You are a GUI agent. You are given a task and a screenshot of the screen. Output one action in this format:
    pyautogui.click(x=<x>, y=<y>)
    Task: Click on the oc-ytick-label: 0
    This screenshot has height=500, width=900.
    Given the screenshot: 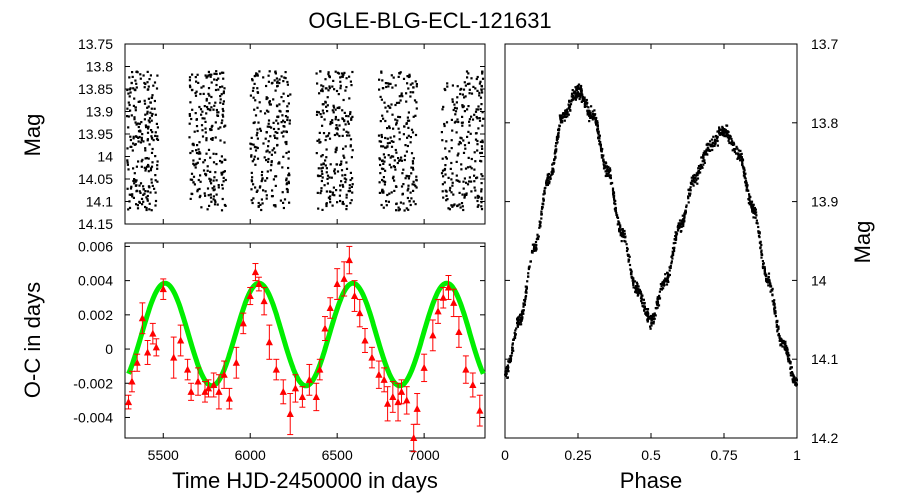 What is the action you would take?
    pyautogui.click(x=109, y=349)
    